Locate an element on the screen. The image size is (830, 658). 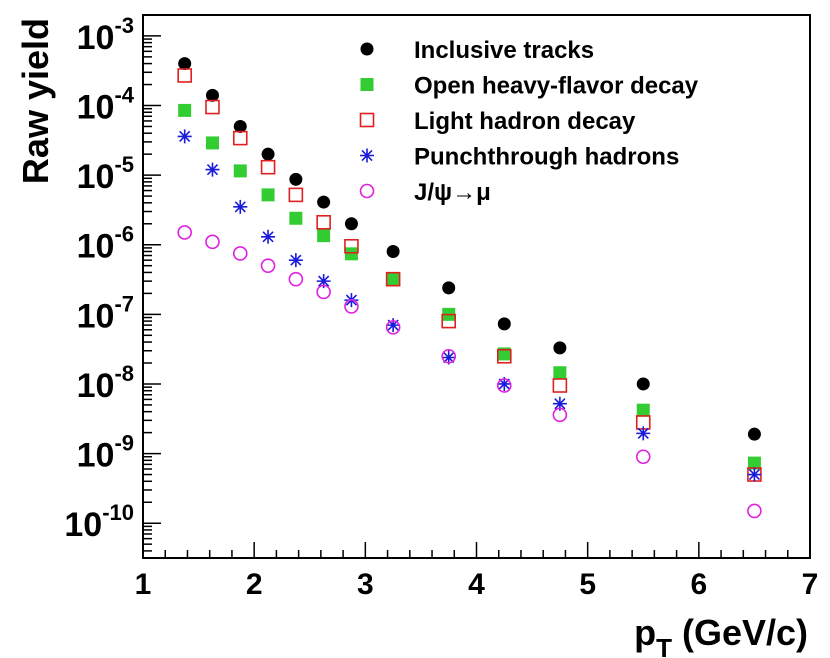
x-axis-title-main: p is located at coordinates (645, 632).